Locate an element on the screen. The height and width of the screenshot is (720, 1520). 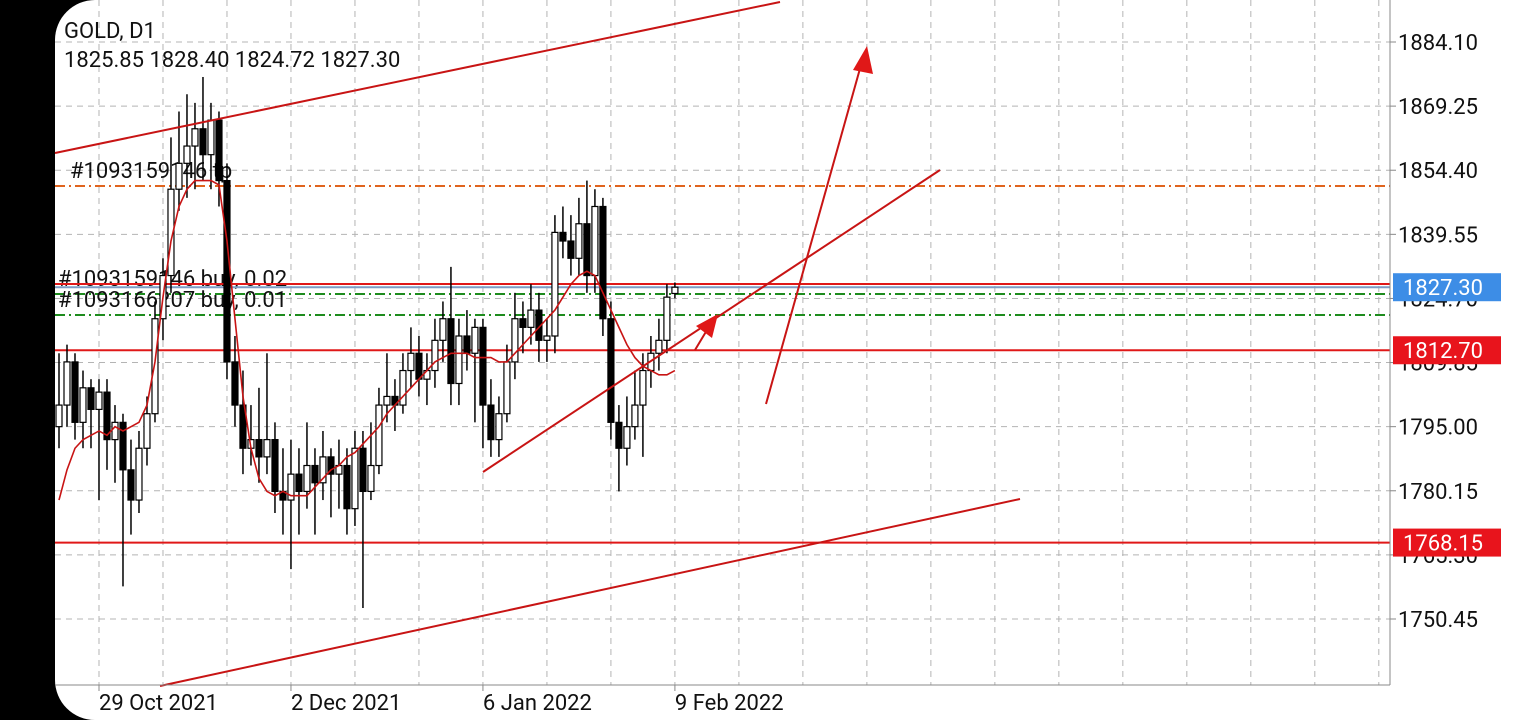
y-tick-label: 1795.00 is located at coordinates (1438, 428).